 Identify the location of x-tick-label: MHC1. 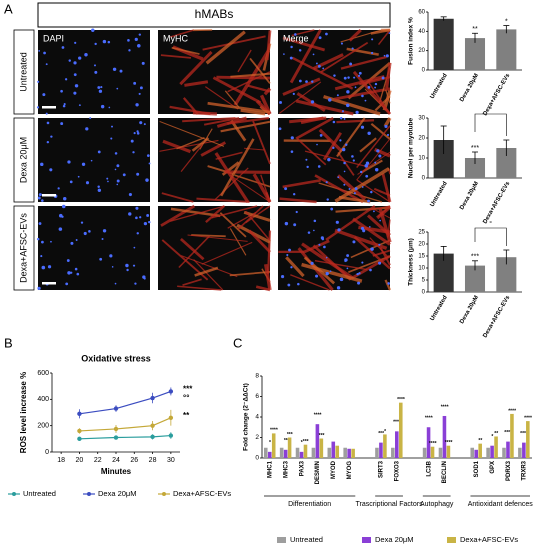
(271, 469).